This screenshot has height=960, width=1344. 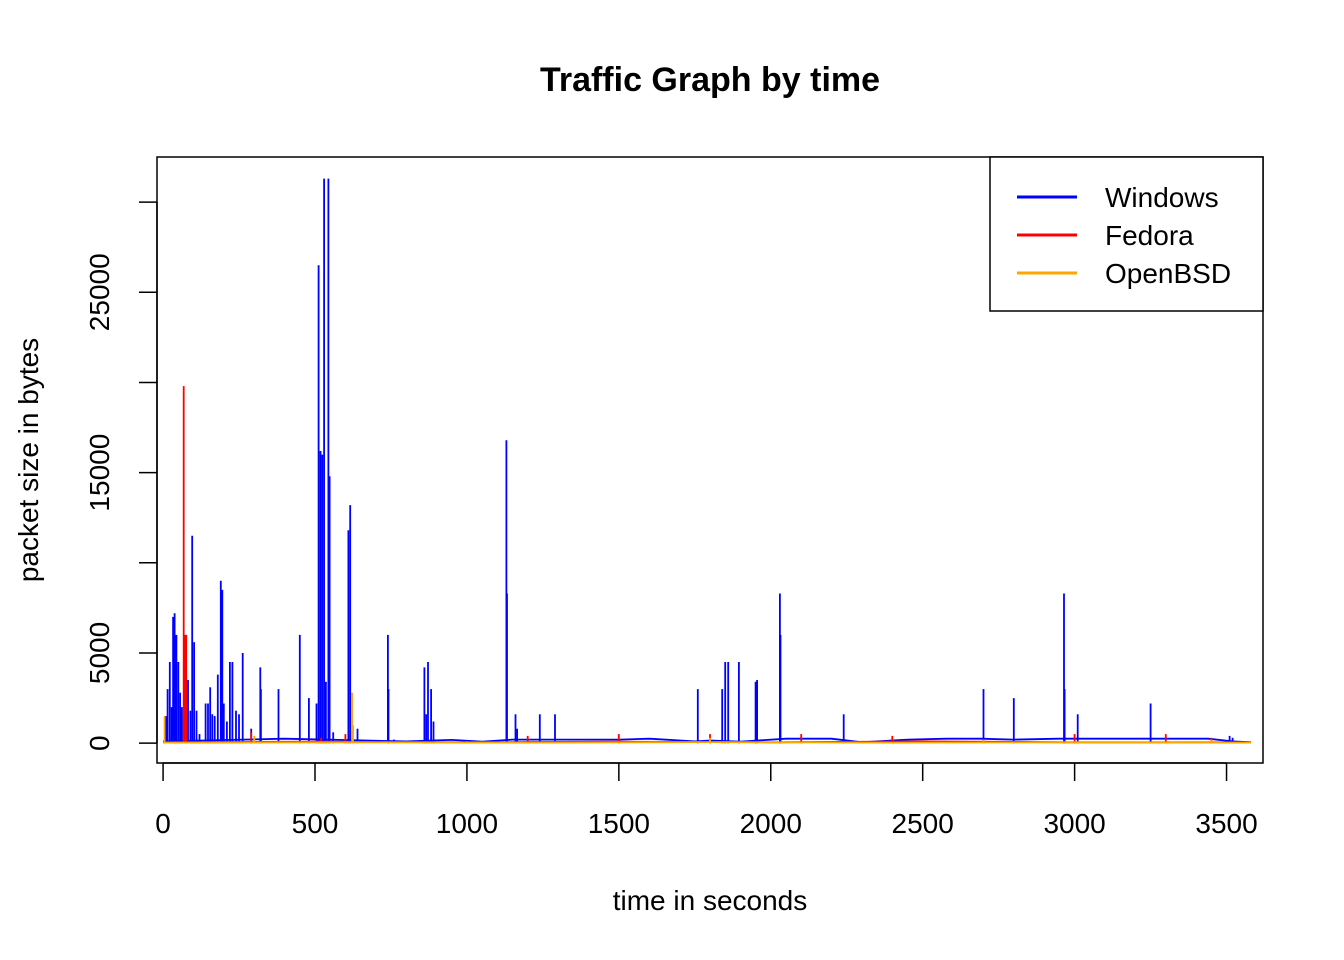 I want to click on x-tick-label: 1000, so click(x=467, y=823).